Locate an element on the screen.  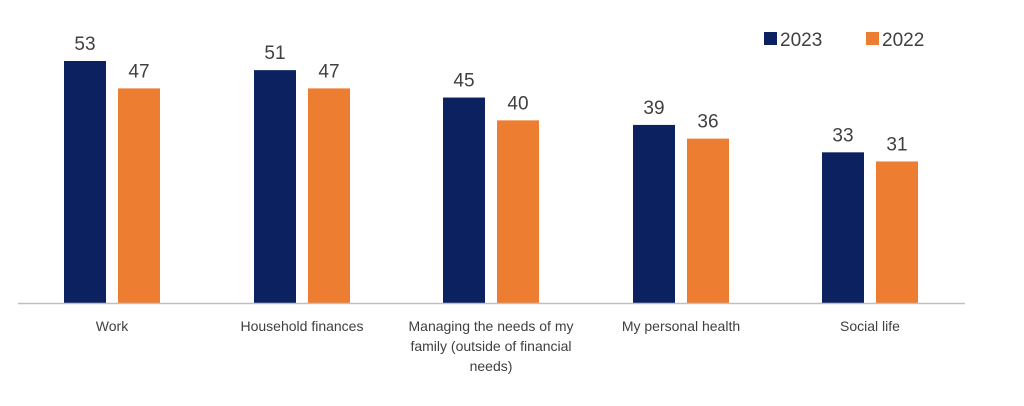
legend-swatch-2023 is located at coordinates (770, 38).